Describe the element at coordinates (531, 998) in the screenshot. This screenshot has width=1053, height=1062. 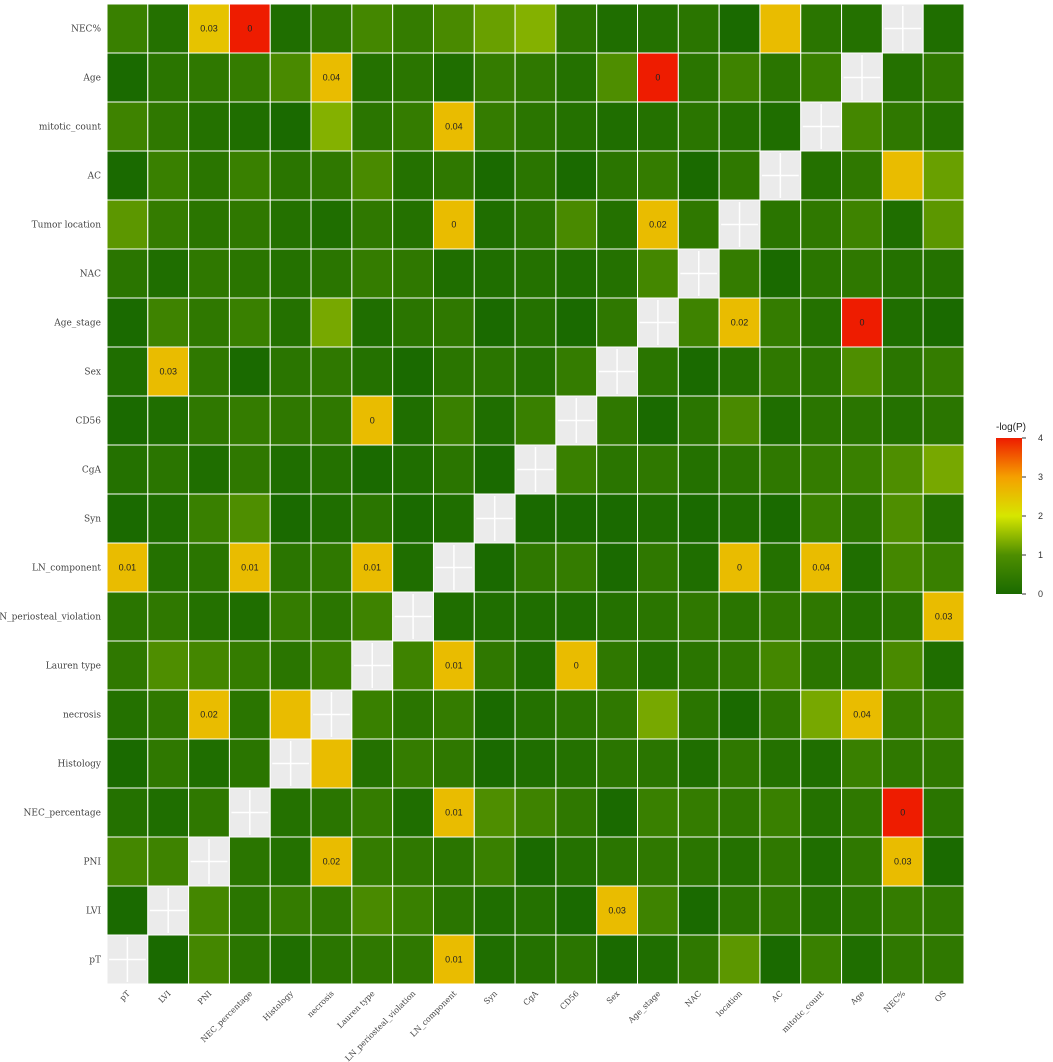
I see `x-tick-label: CgA` at that location.